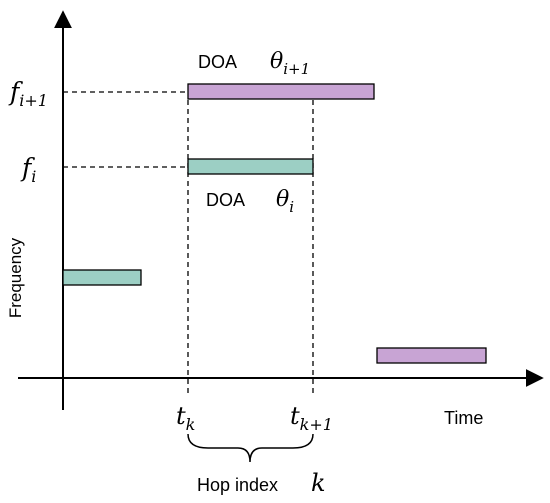  I want to click on teal-bar-left, so click(102, 277).